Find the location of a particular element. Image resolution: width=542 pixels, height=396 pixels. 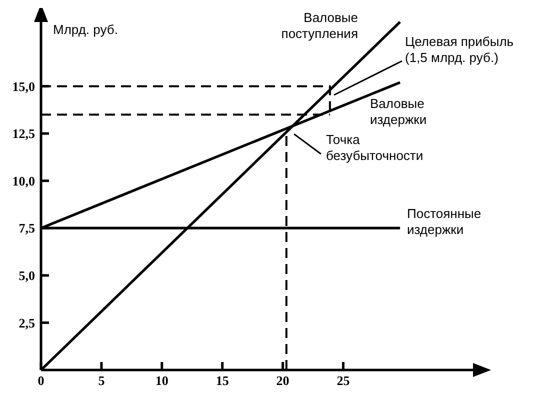

x-tick-label: 15 is located at coordinates (223, 380).